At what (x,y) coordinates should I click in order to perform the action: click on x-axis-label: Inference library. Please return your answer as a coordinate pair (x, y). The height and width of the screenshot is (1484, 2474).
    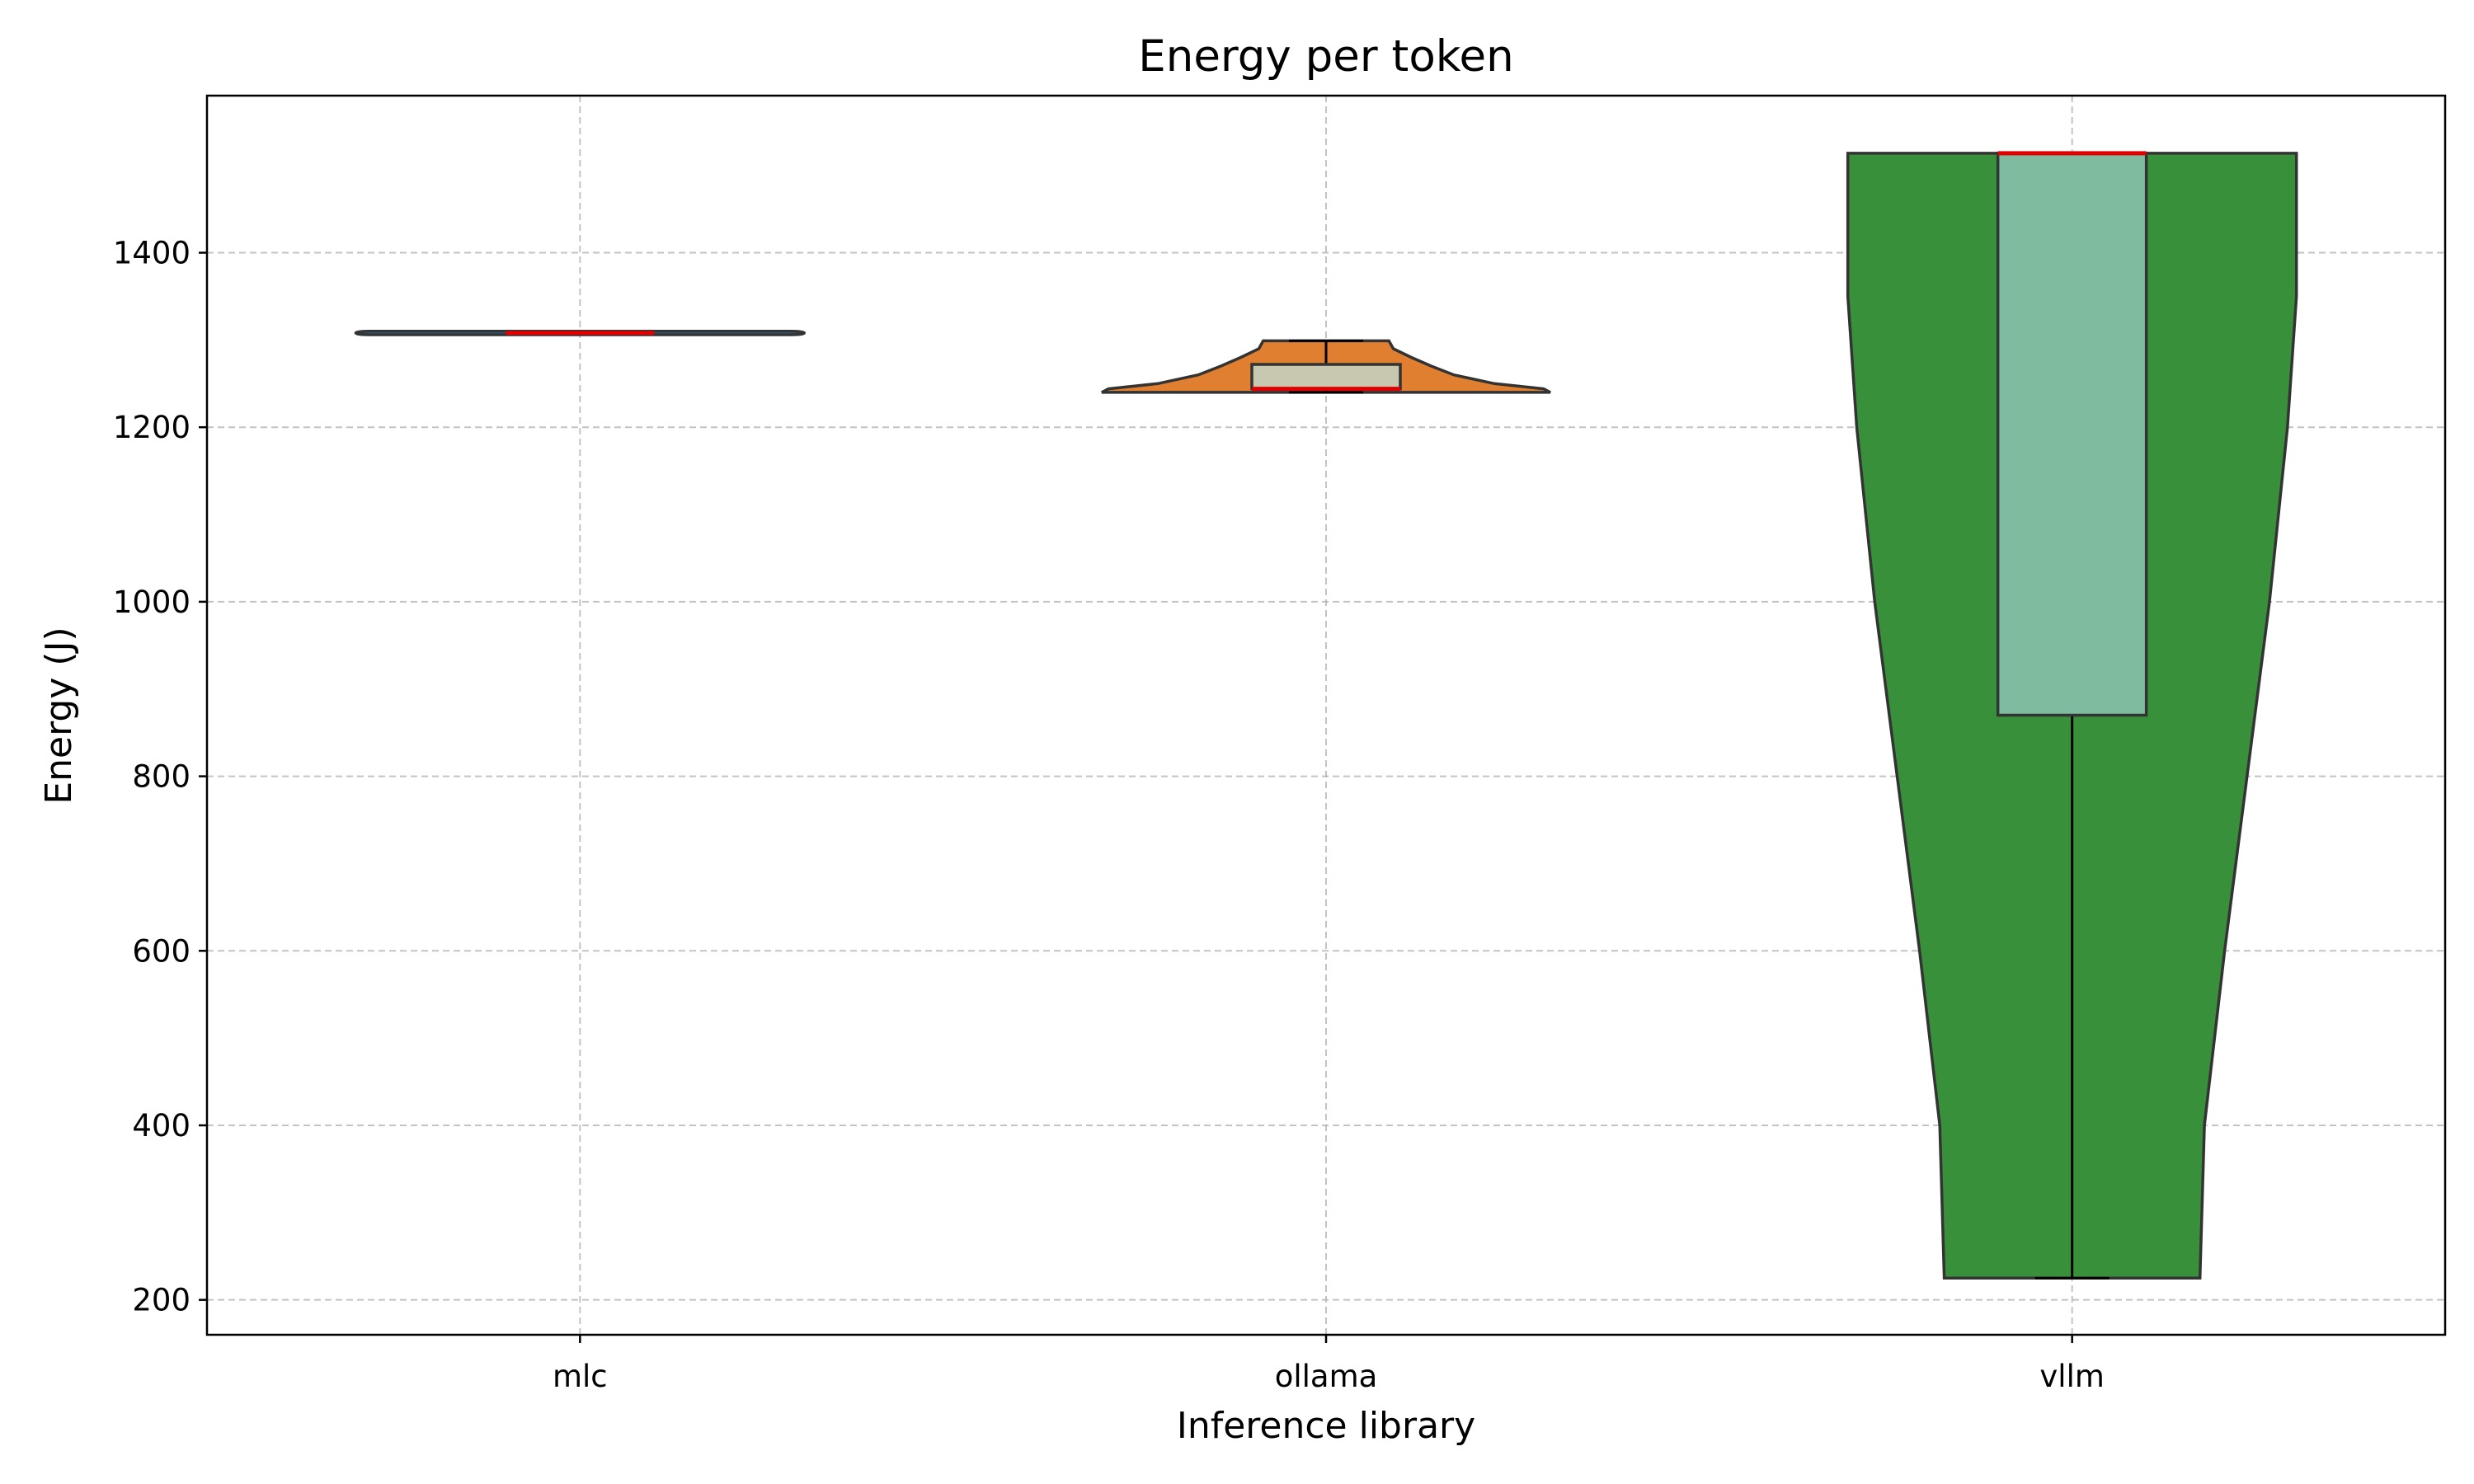
    Looking at the image, I should click on (1326, 1426).